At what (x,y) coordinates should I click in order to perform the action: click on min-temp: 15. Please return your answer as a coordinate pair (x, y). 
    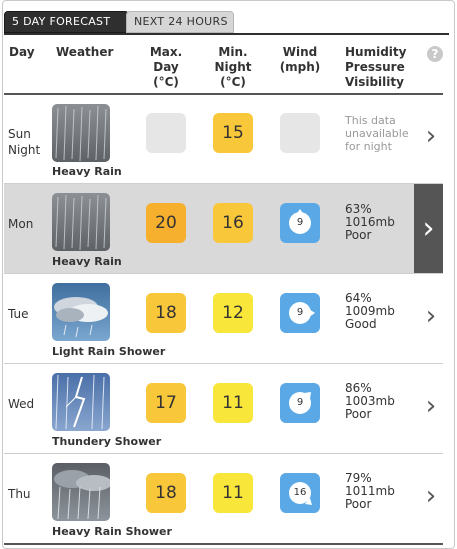
    Looking at the image, I should click on (233, 133).